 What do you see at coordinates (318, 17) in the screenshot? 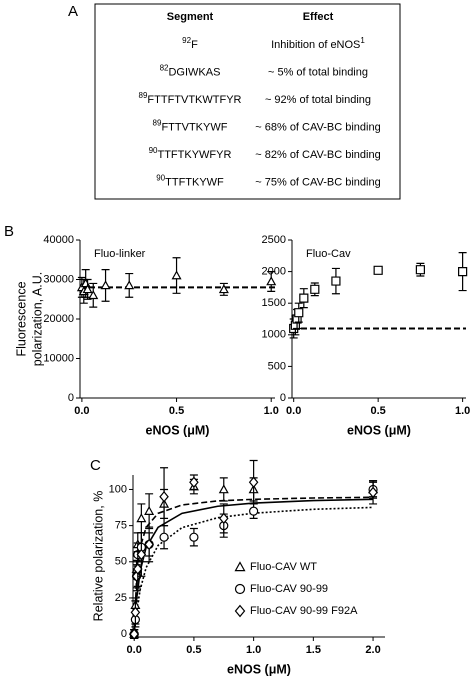
I see `table-header: Effect` at bounding box center [318, 17].